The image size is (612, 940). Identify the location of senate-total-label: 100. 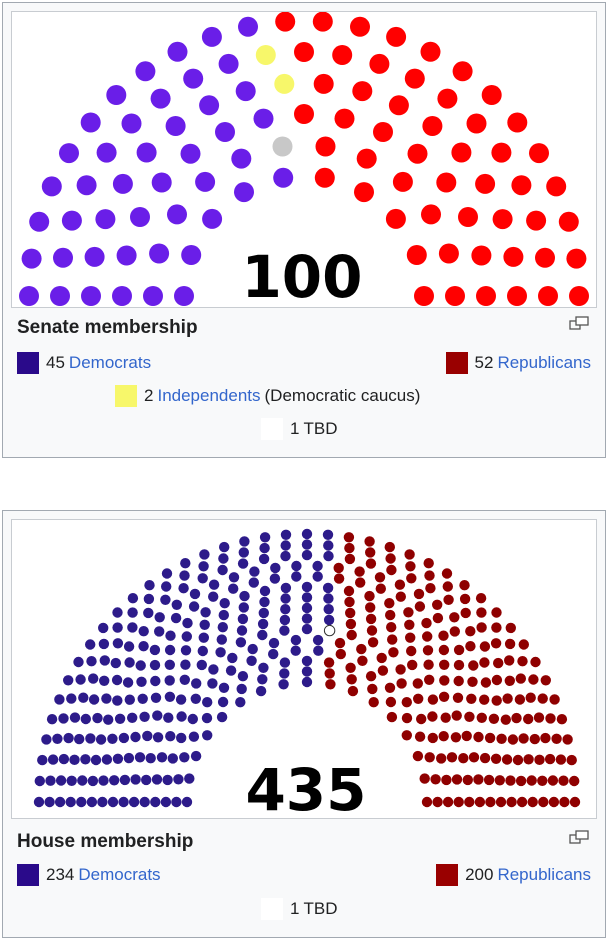
(301, 275).